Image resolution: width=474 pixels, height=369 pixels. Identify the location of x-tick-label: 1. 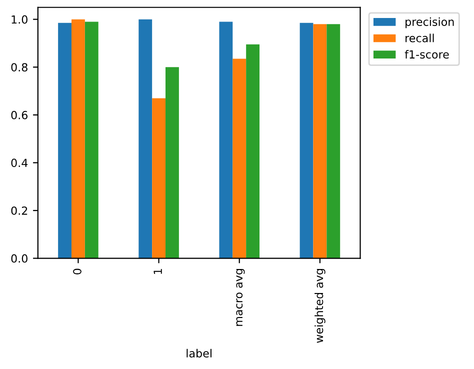
(158, 271).